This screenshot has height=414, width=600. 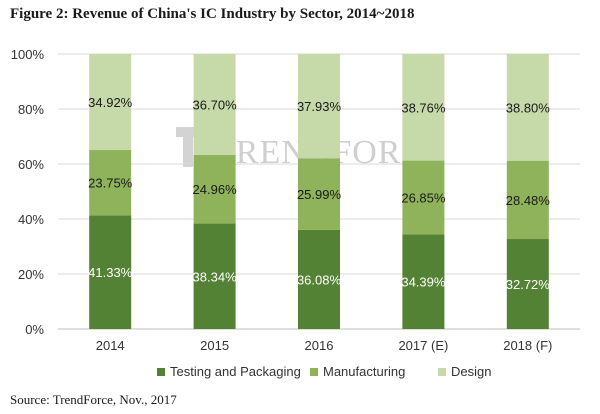 I want to click on legend-label-manufacturing: Manufacturing, so click(x=364, y=371).